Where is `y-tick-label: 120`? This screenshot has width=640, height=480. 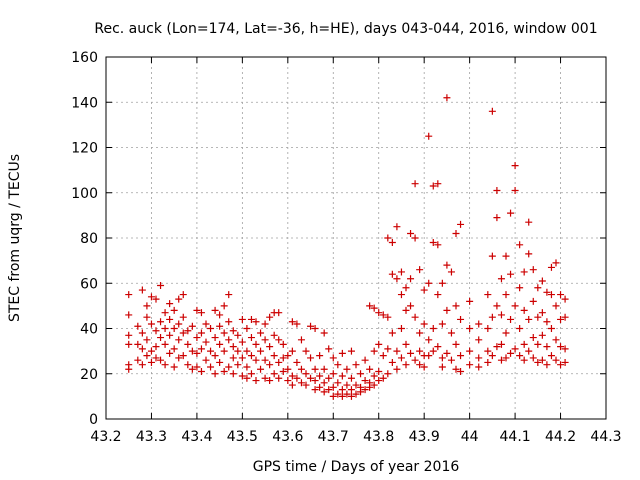
y-tick-label: 120 is located at coordinates (84, 149).